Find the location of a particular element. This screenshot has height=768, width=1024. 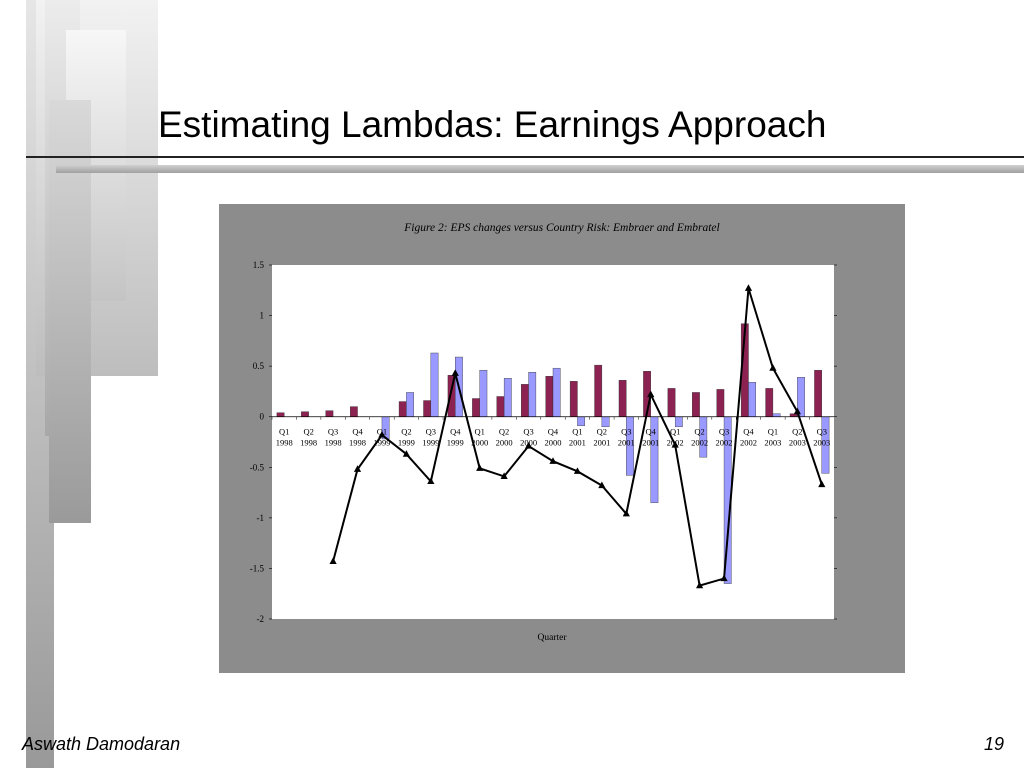

x-axis-label: Quarter is located at coordinates (552, 638).